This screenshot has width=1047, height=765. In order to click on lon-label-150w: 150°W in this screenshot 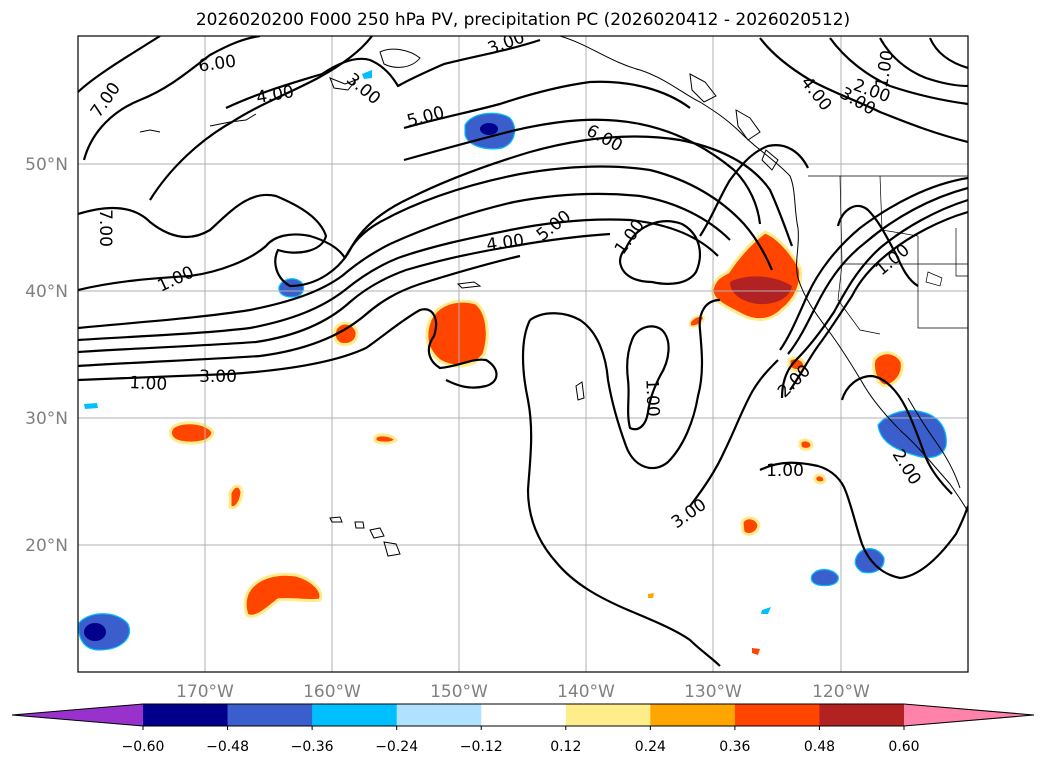, I will do `click(459, 692)`.